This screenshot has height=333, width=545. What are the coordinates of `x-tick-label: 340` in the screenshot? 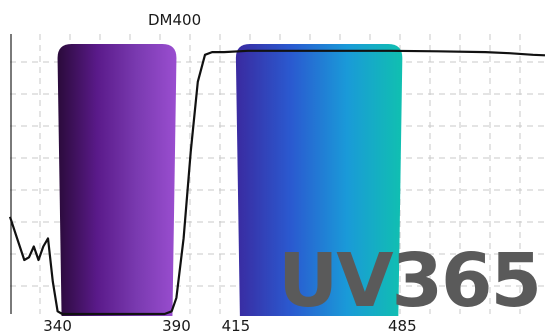 It's located at (57, 325).